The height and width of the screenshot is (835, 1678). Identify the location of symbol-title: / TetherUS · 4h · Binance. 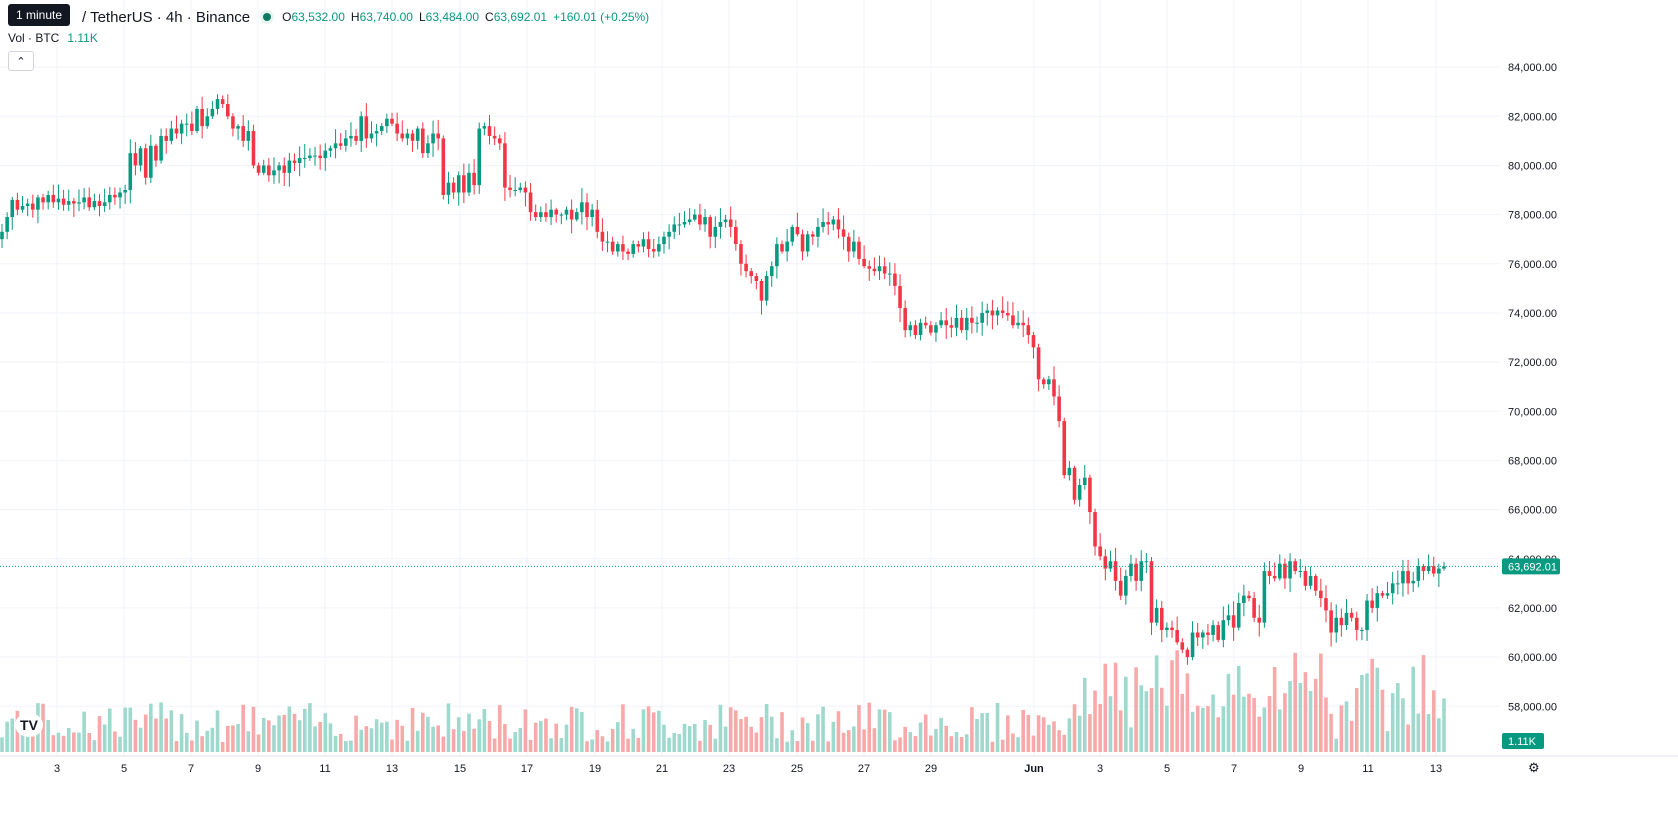
(166, 17).